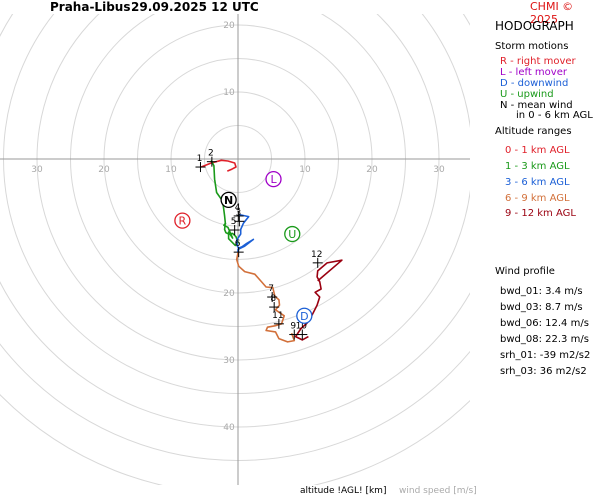 The width and height of the screenshot is (600, 500). I want to click on altitude-mark-label: 10, so click(302, 327).